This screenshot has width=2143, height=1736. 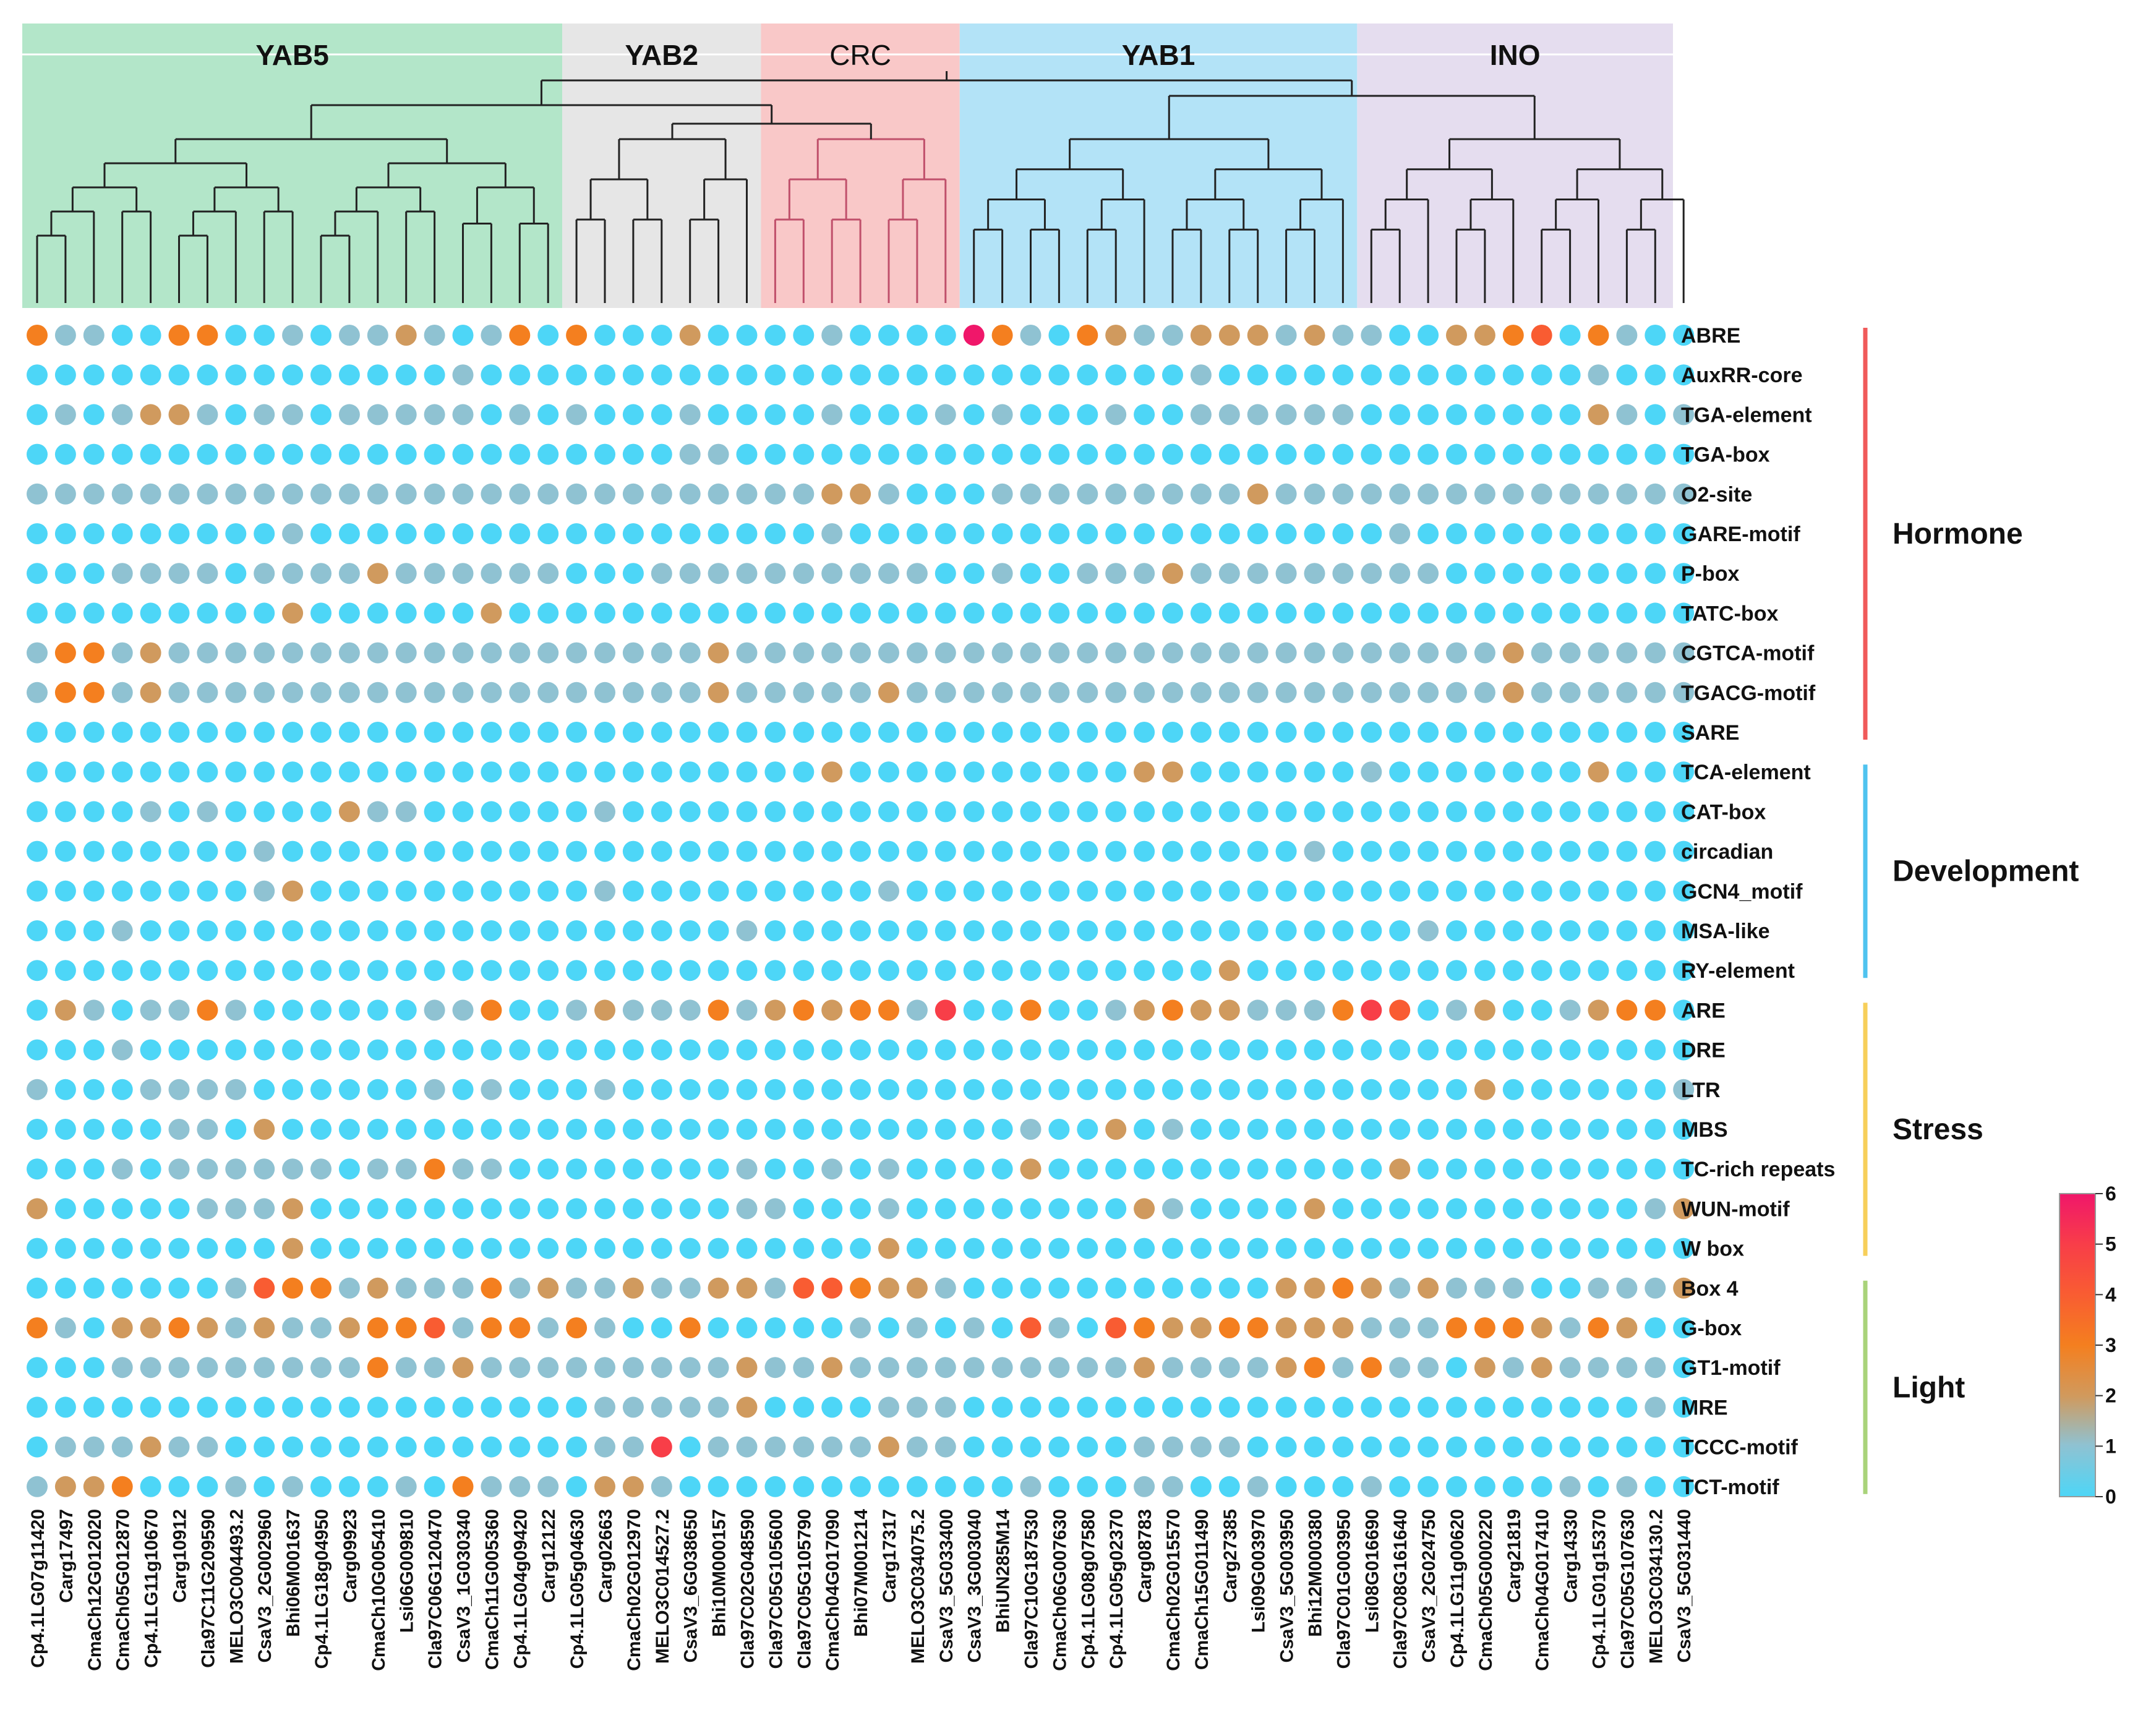 I want to click on cell-TCA-element-CsaV3_2G024750, so click(x=1429, y=772).